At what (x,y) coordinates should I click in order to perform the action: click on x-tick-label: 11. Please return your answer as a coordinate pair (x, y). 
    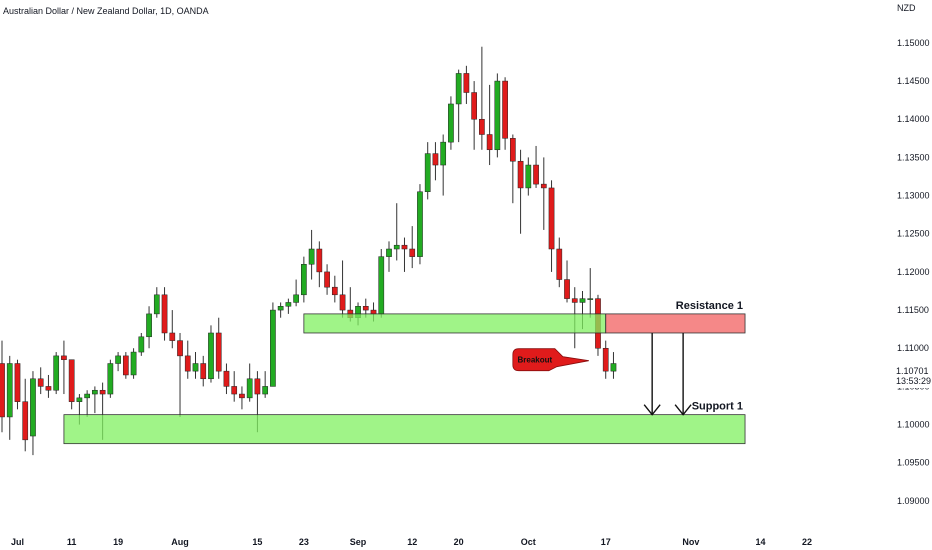
    Looking at the image, I should click on (72, 542).